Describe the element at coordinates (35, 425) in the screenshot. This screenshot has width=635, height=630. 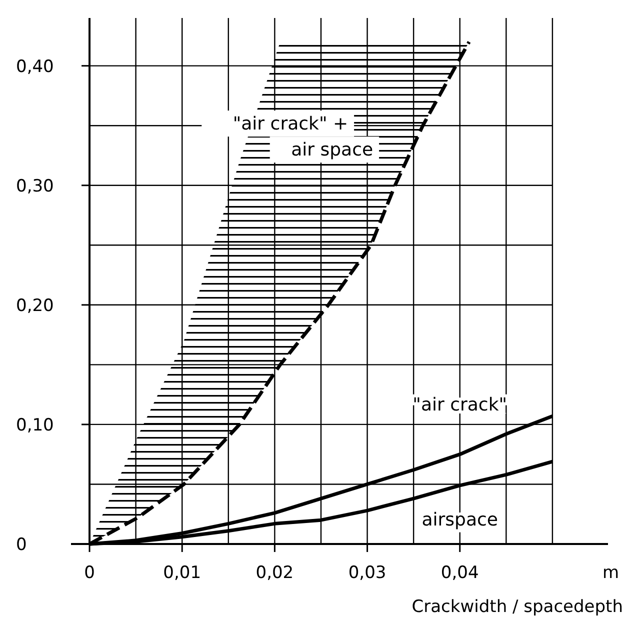
I see `y-tick-label: 0,10` at that location.